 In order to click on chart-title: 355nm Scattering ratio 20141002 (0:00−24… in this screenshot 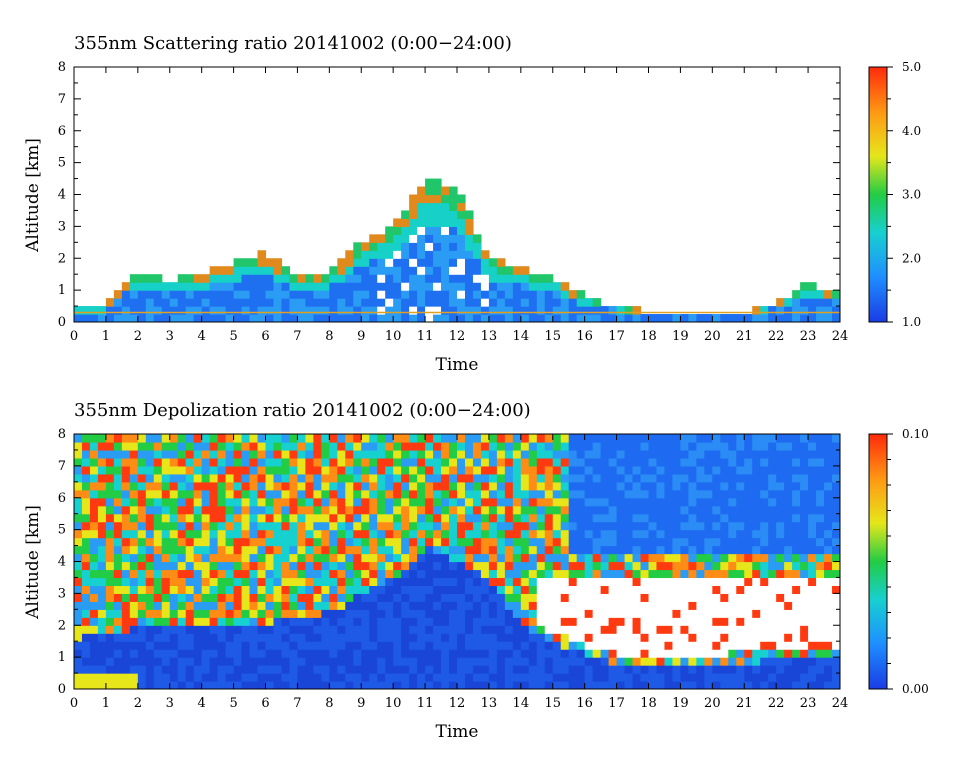, I will do `click(293, 43)`.